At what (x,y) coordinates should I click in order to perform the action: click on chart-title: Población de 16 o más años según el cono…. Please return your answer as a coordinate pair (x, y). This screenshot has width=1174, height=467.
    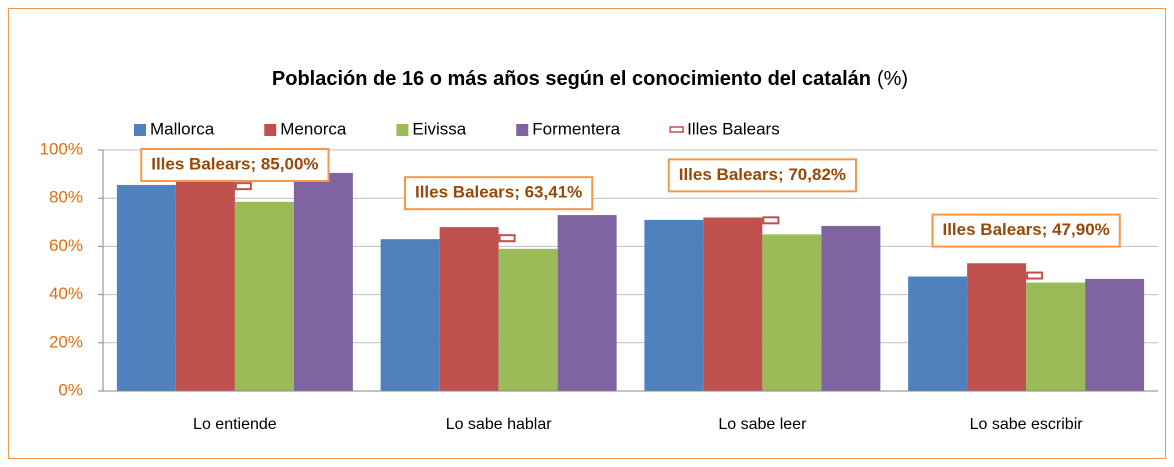
    Looking at the image, I should click on (590, 79).